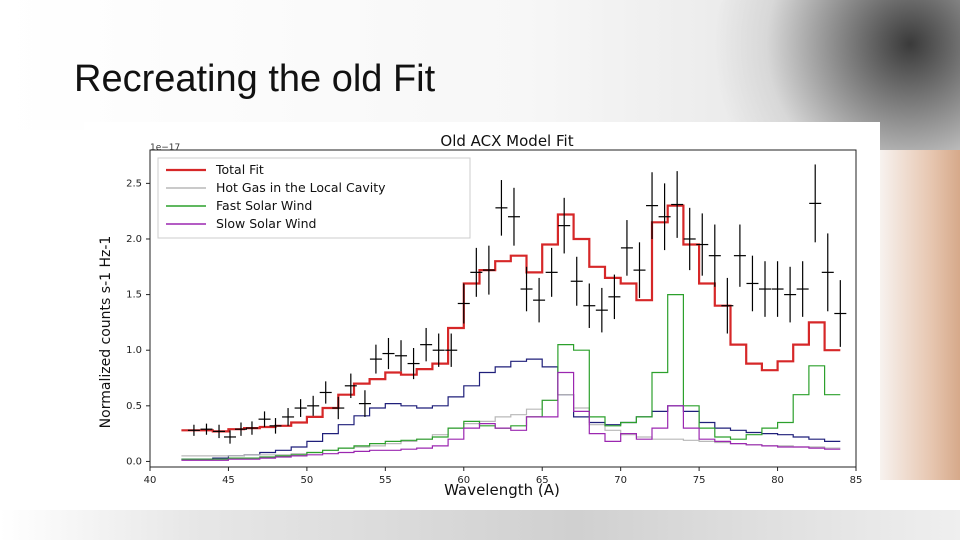  I want to click on decorative-side-panel, so click(920, 315).